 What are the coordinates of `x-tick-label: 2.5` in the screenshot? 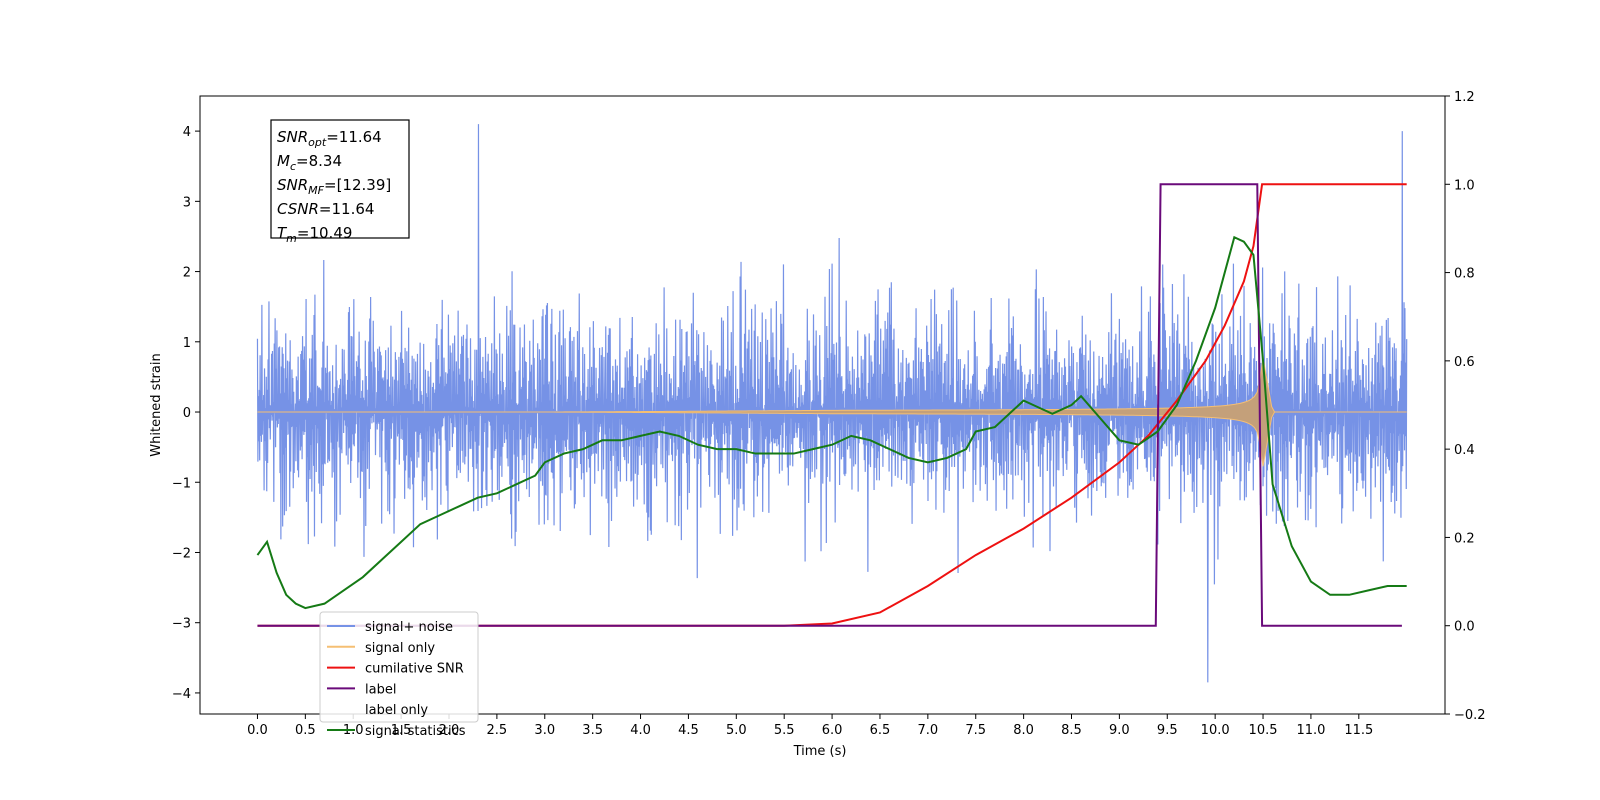 It's located at (497, 730).